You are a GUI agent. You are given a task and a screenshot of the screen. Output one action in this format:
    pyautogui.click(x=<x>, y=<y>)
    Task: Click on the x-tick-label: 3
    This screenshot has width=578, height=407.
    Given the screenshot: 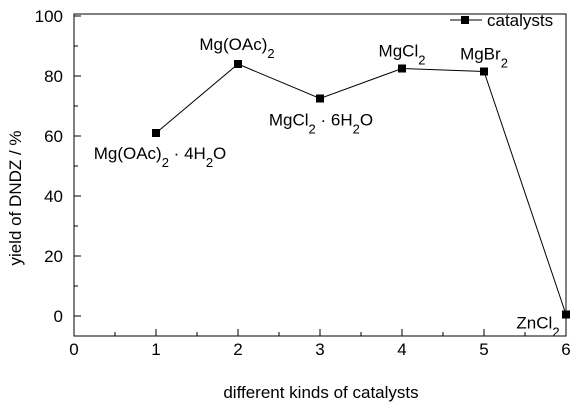 What is the action you would take?
    pyautogui.click(x=319, y=349)
    